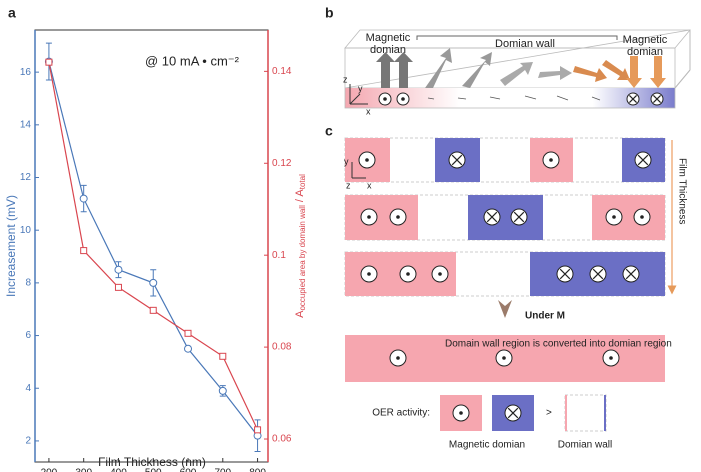 The height and width of the screenshot is (472, 701). I want to click on label: Magnetic domian, so click(487, 445).